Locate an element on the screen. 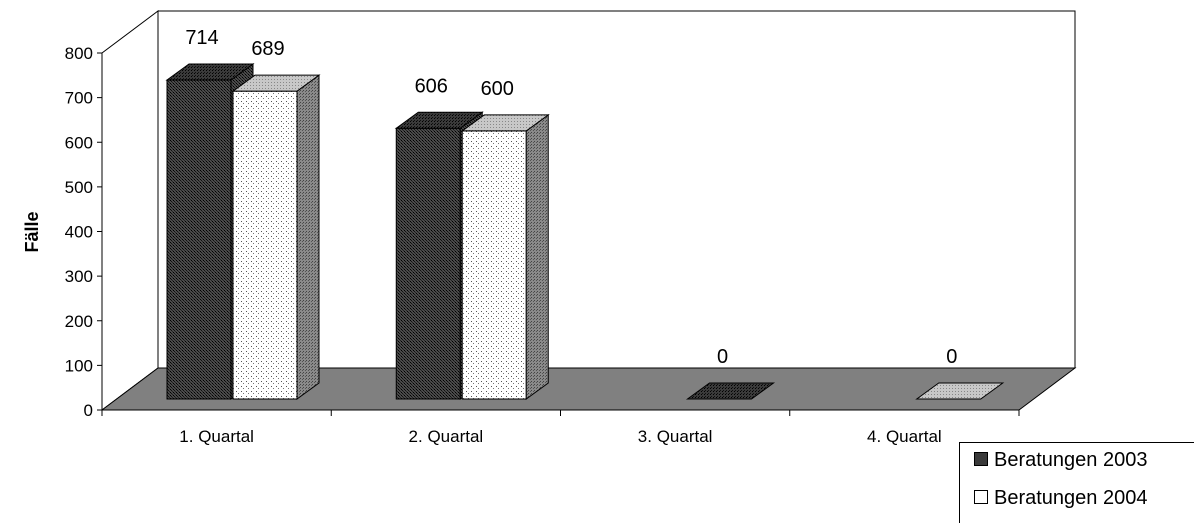 This screenshot has width=1194, height=523. y-axis: 0 100 200 300 400 500 600 700 800 is located at coordinates (84, 232).